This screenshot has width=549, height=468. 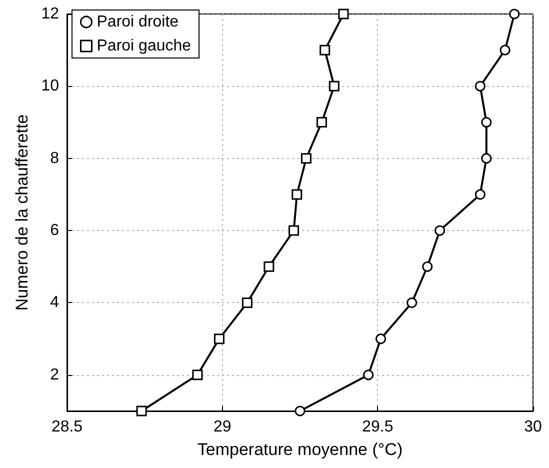 I want to click on legend-label: Paroi droite, so click(x=137, y=22).